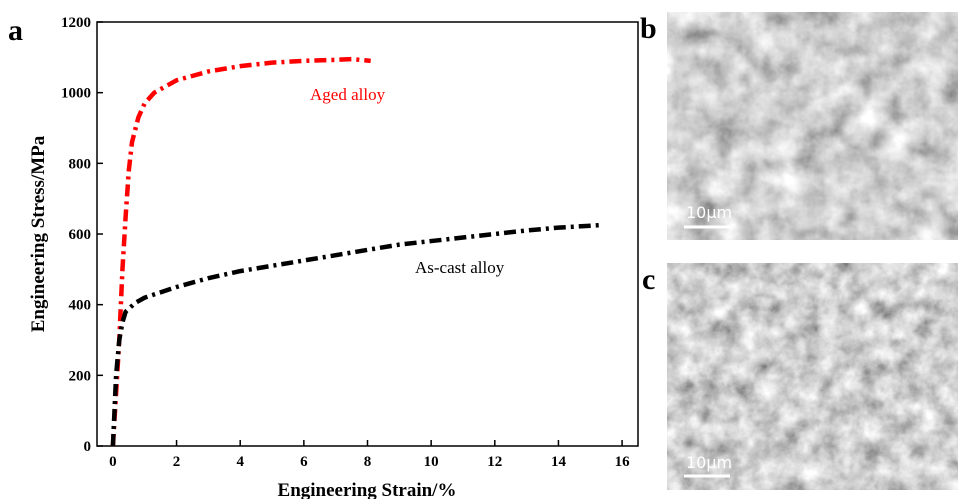 The image size is (959, 499). Describe the element at coordinates (812, 126) in the screenshot. I see `sem-image-b` at that location.